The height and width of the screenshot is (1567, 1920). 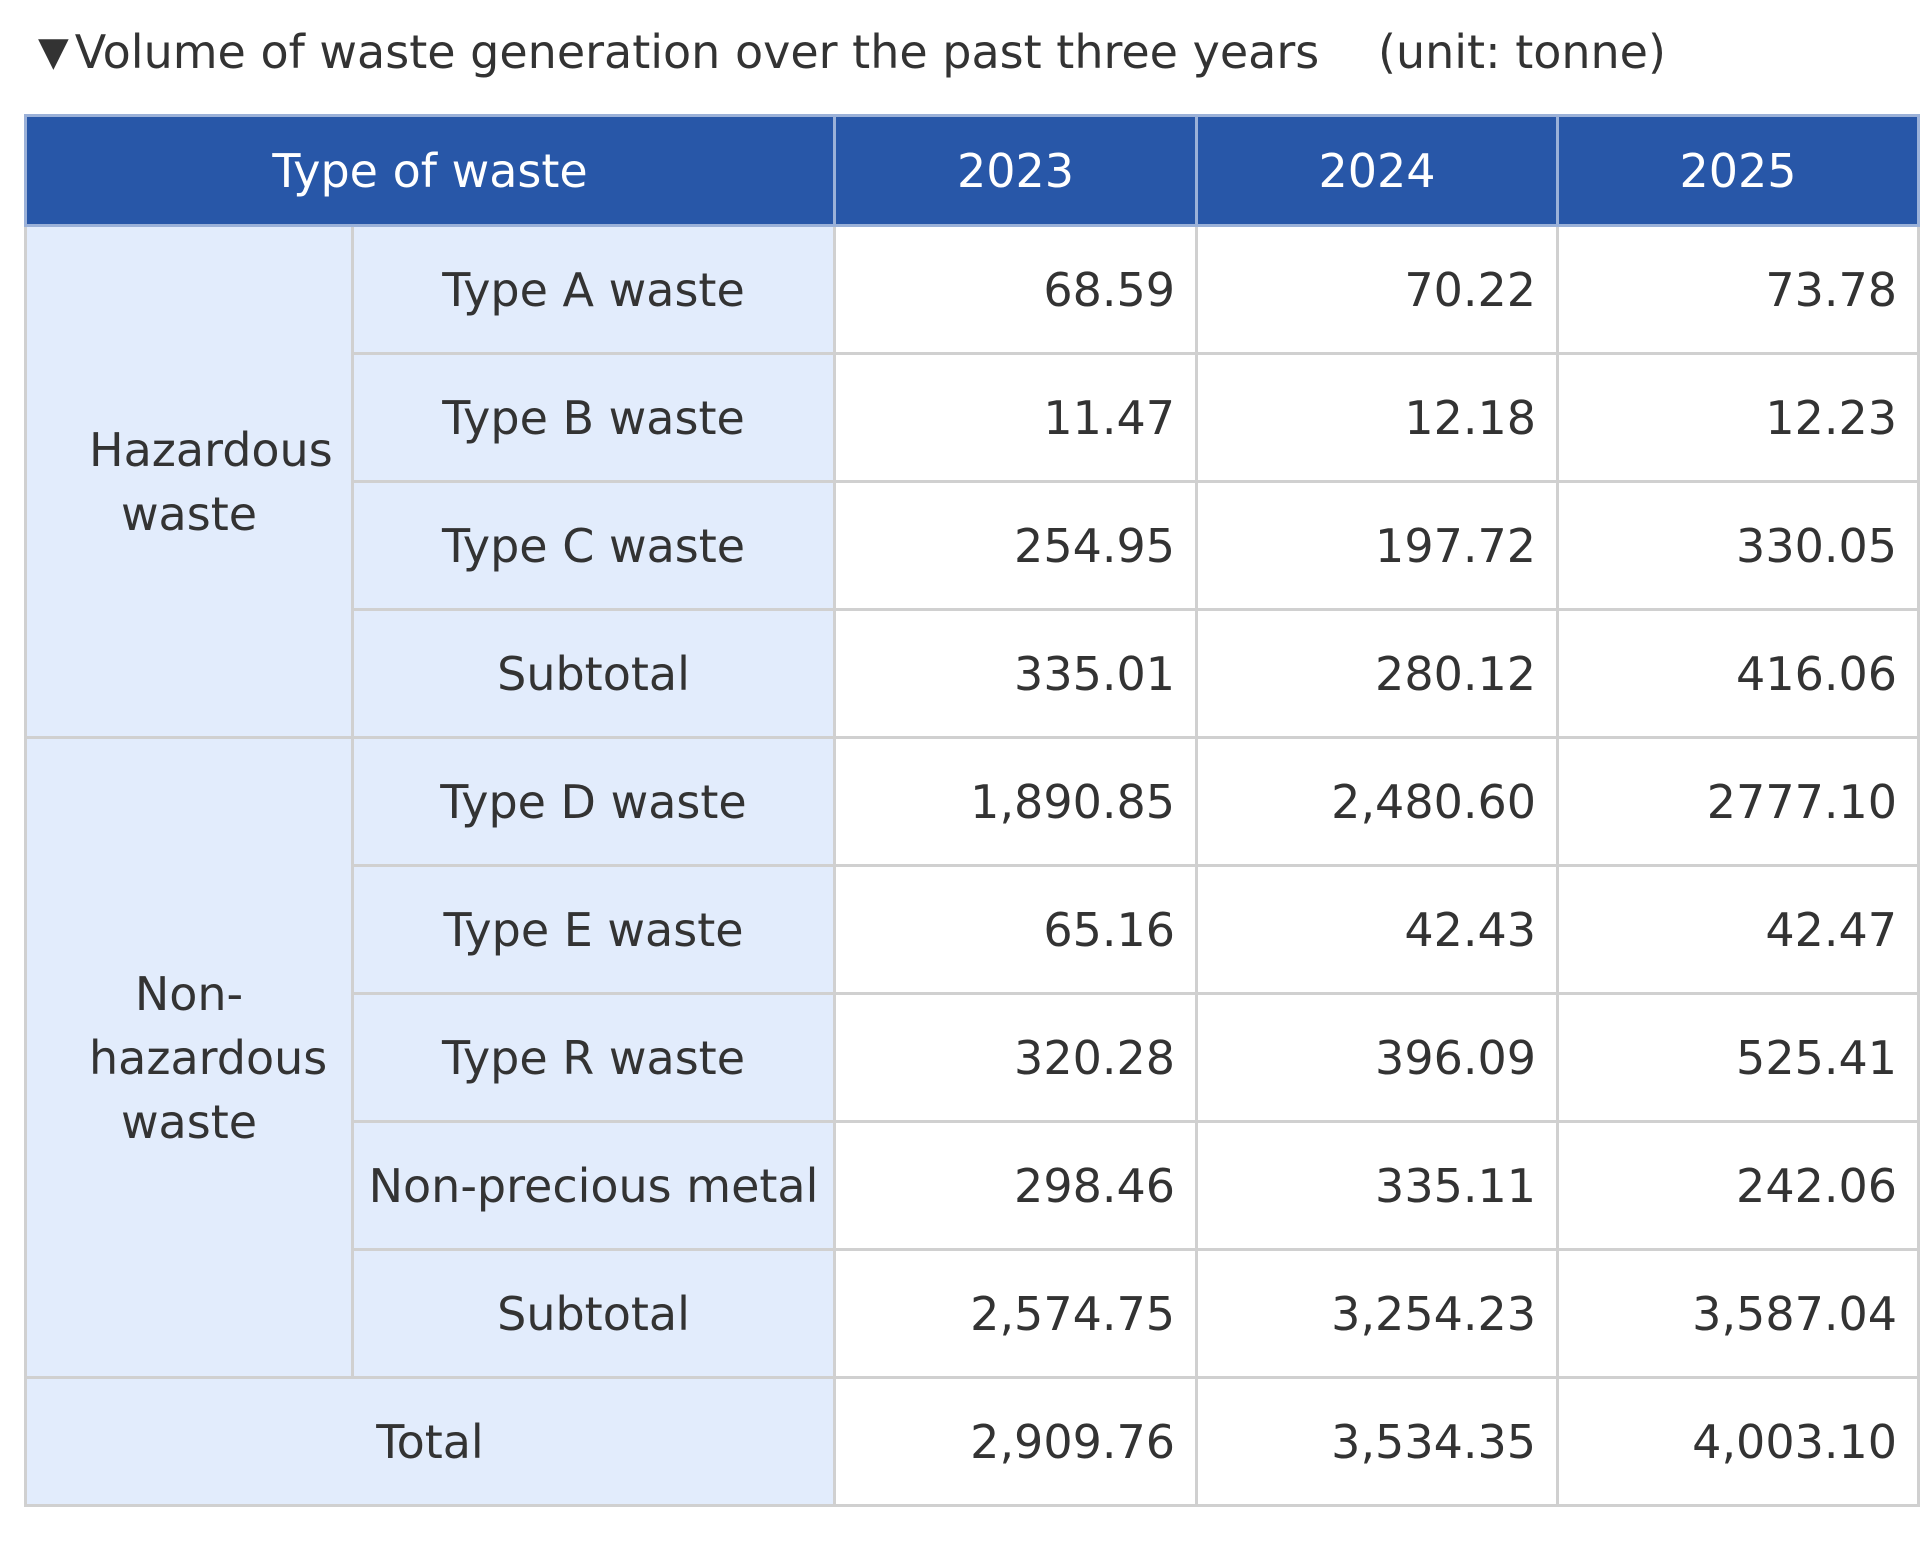 I want to click on table-row: Non-precious metal 298.46 335.11 242.06, so click(x=973, y=1185).